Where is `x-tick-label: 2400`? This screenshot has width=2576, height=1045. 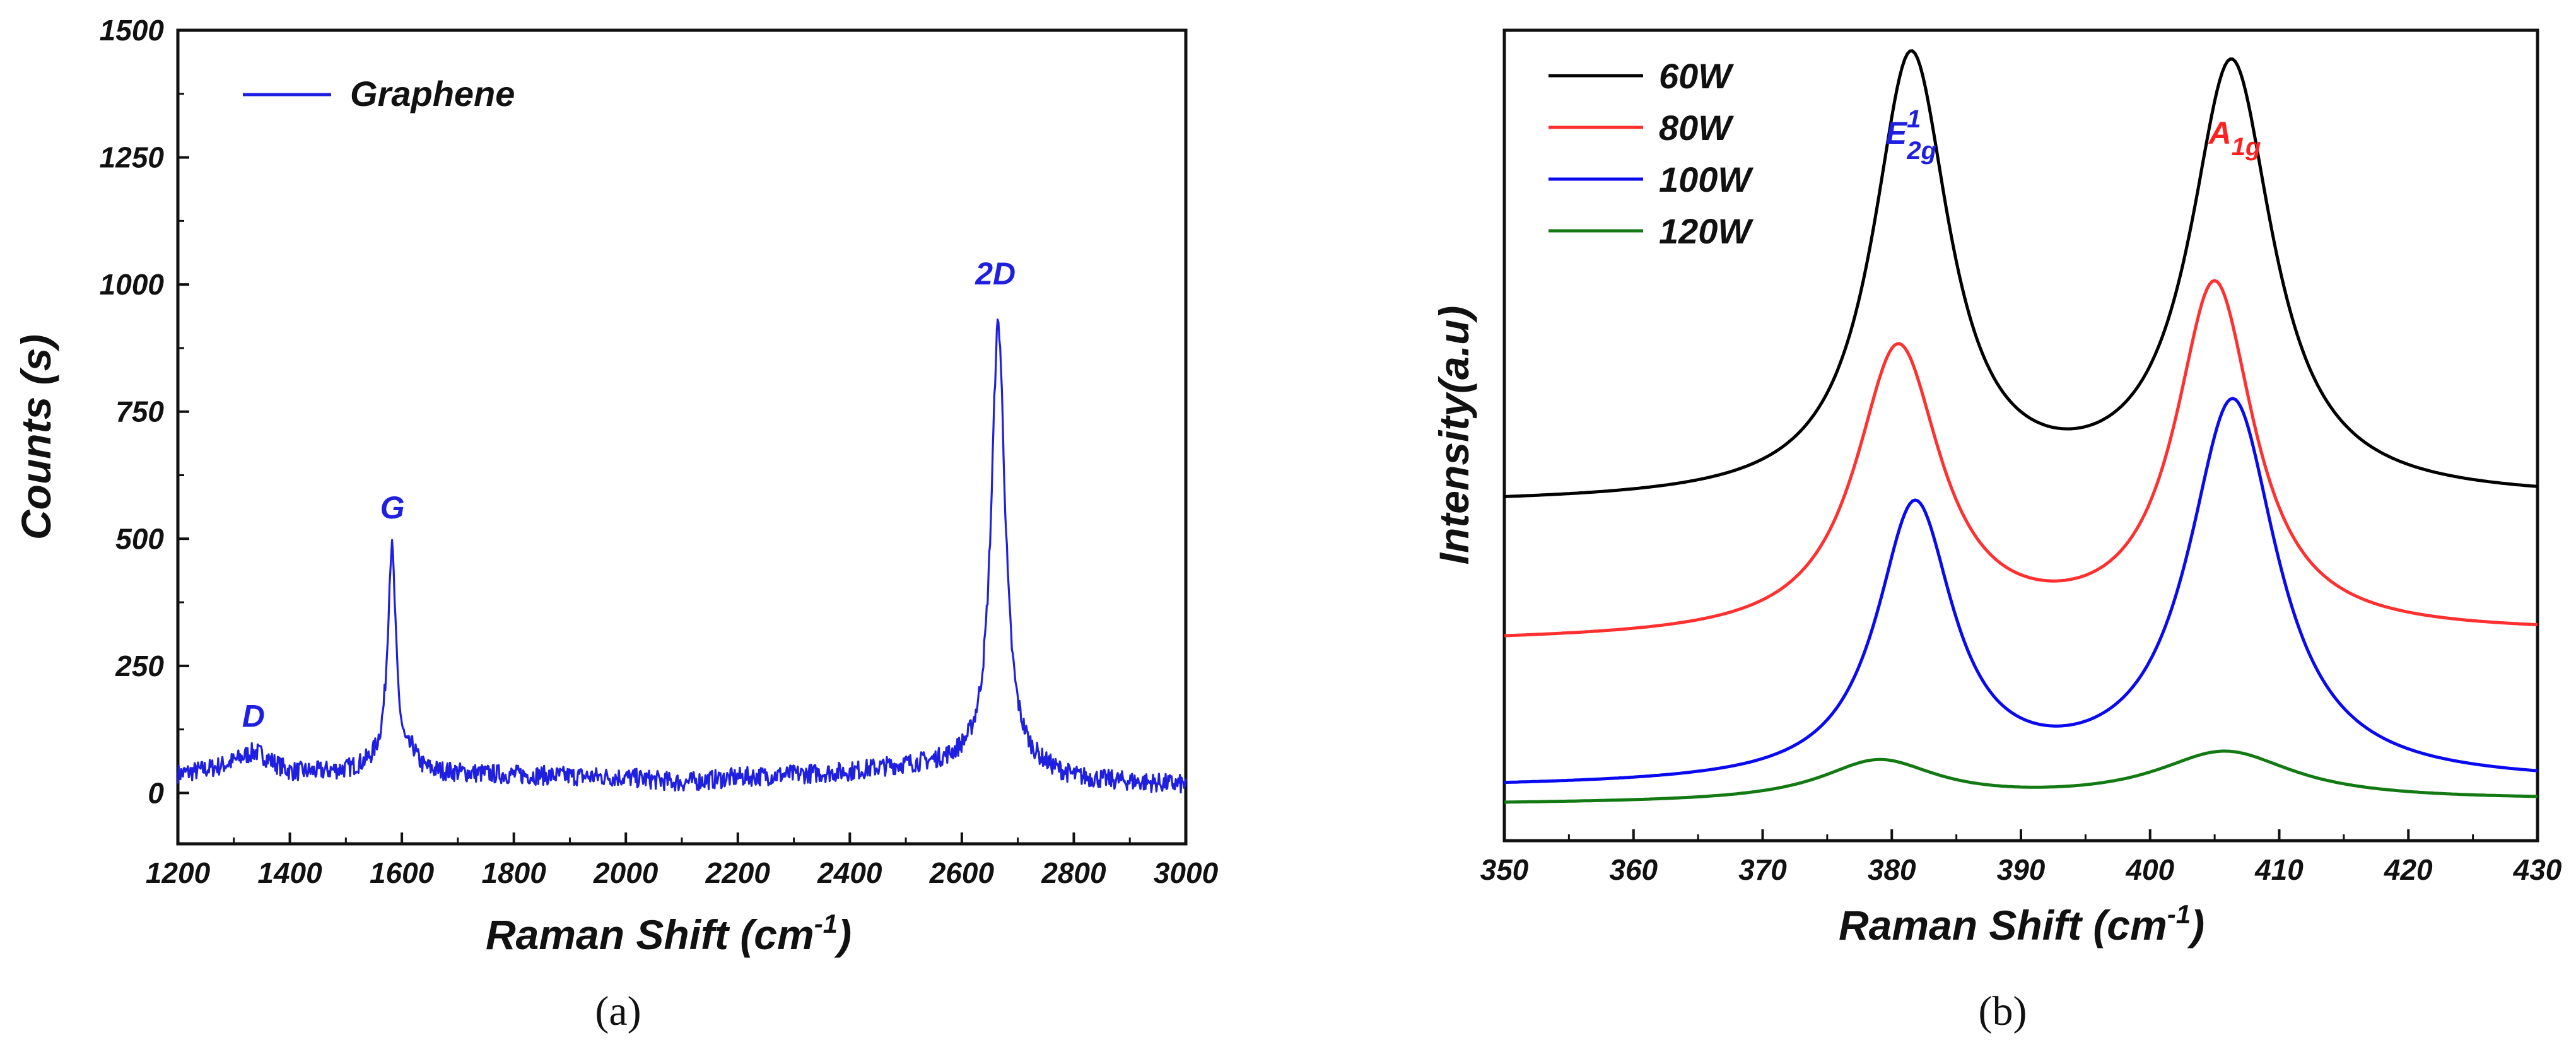
x-tick-label: 2400 is located at coordinates (849, 872).